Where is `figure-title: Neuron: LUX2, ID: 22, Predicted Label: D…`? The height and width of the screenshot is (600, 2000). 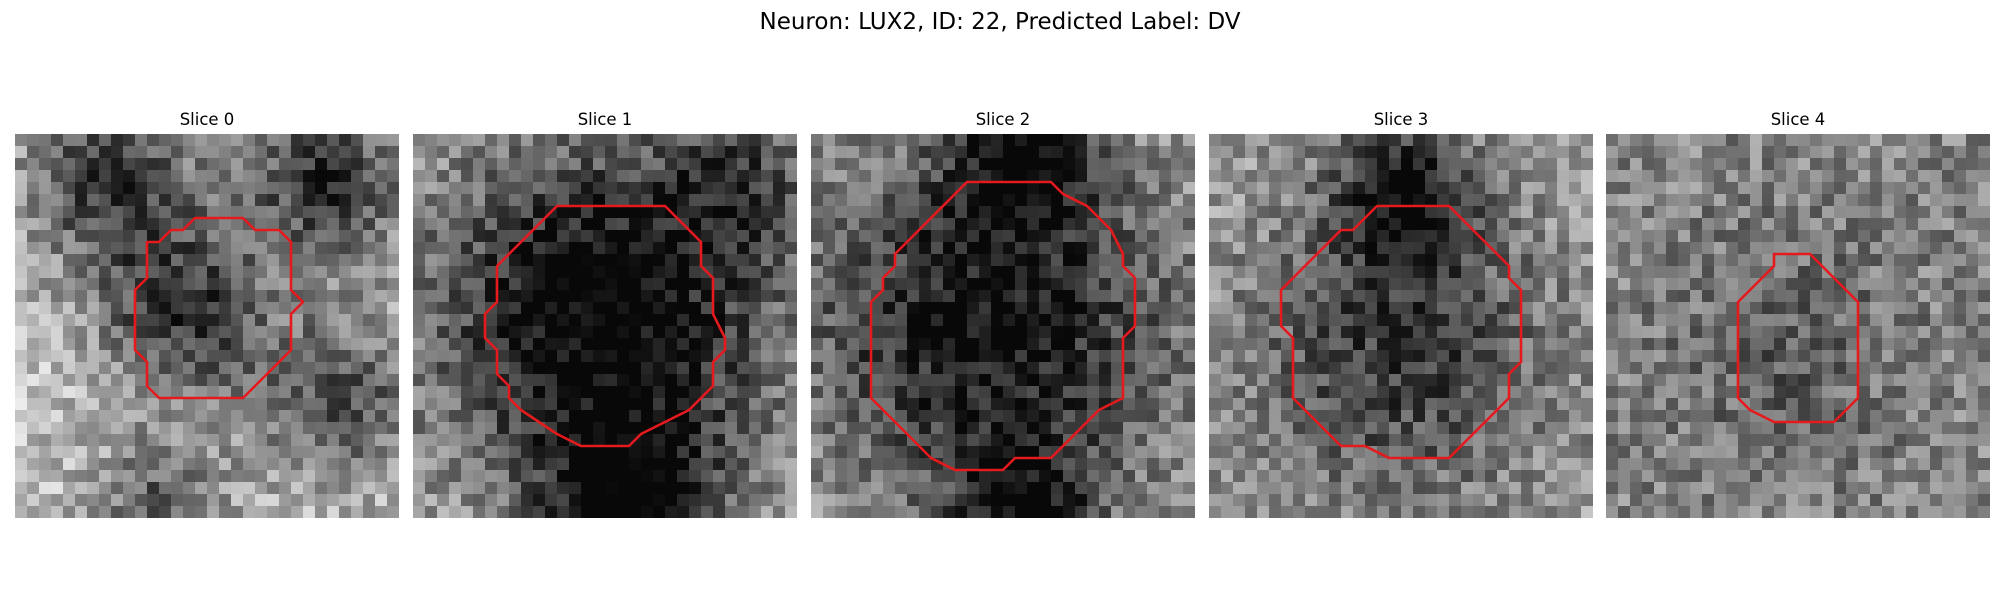
figure-title: Neuron: LUX2, ID: 22, Predicted Label: D… is located at coordinates (1000, 22).